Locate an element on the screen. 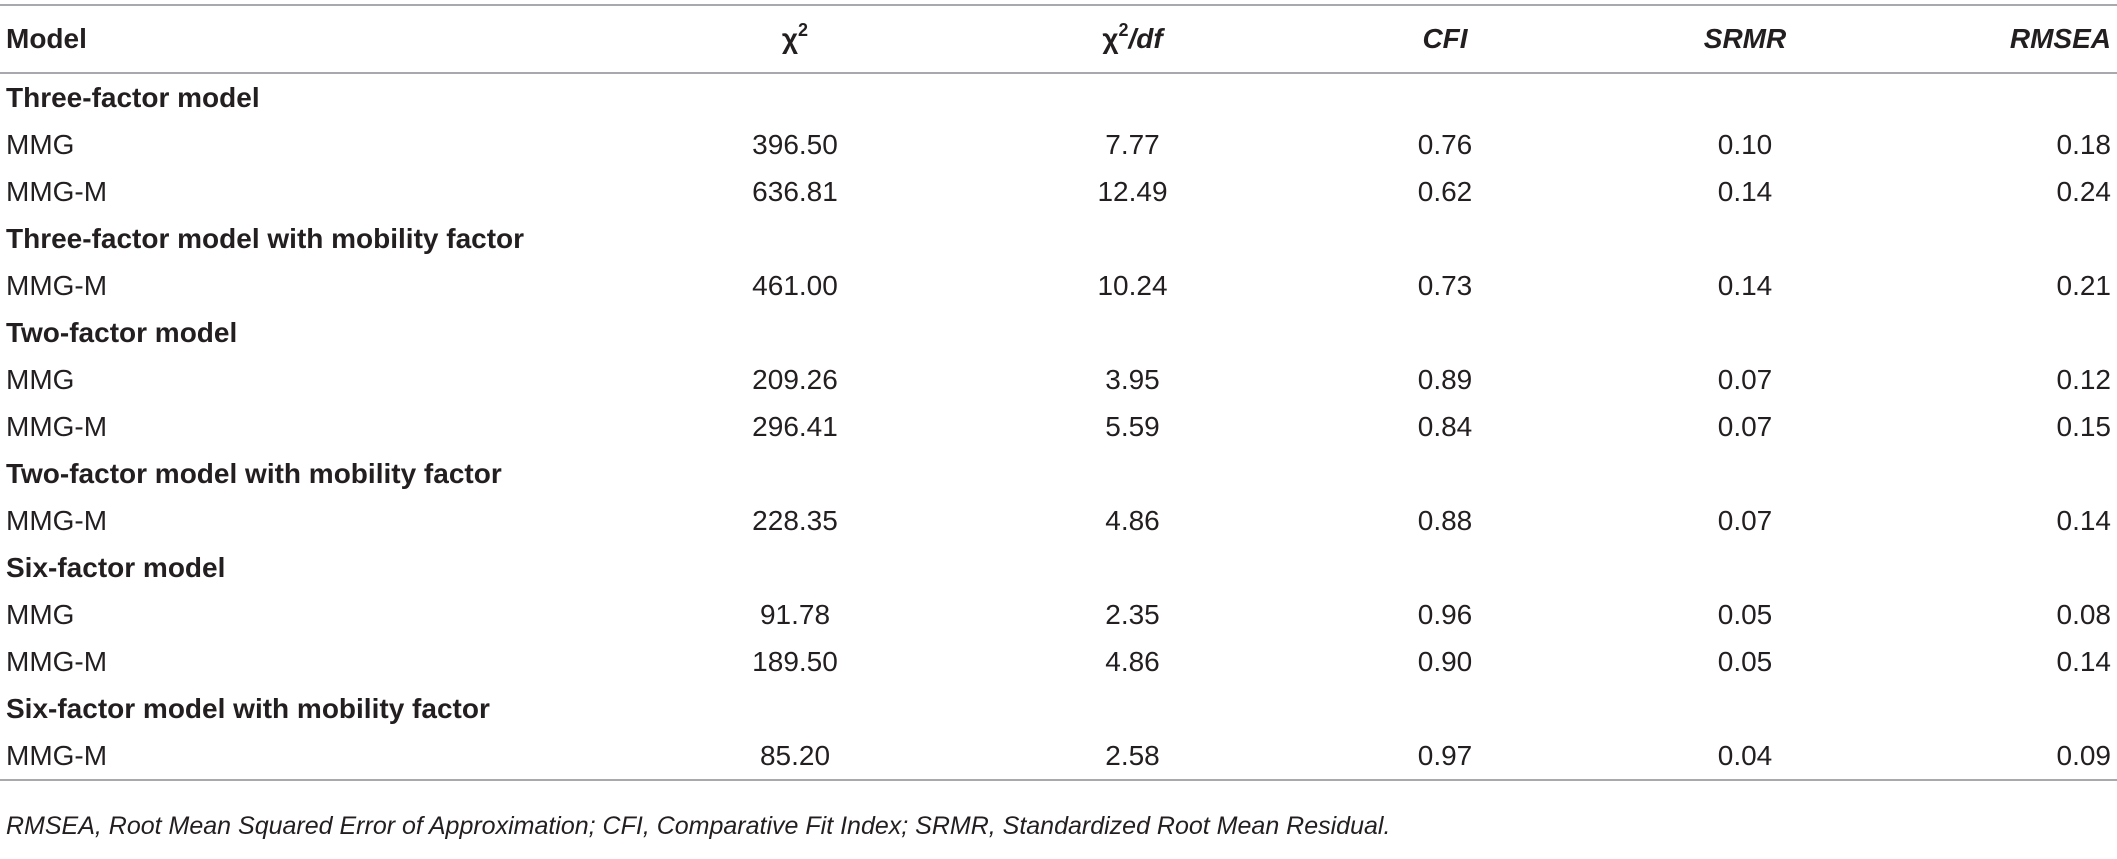 The image size is (2117, 859). section-label: Six-factor model is located at coordinates (116, 567).